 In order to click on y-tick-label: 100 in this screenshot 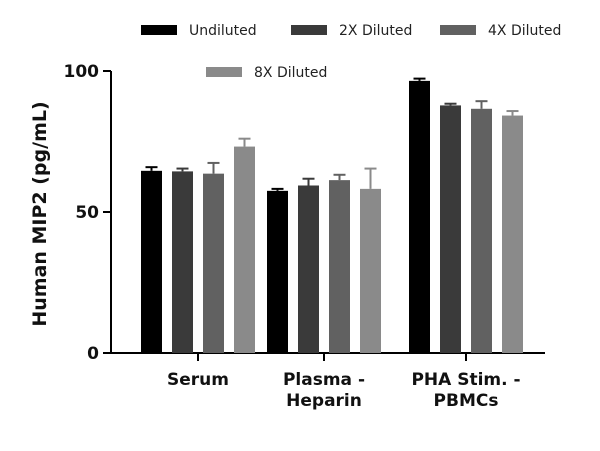, I will do `click(82, 72)`.